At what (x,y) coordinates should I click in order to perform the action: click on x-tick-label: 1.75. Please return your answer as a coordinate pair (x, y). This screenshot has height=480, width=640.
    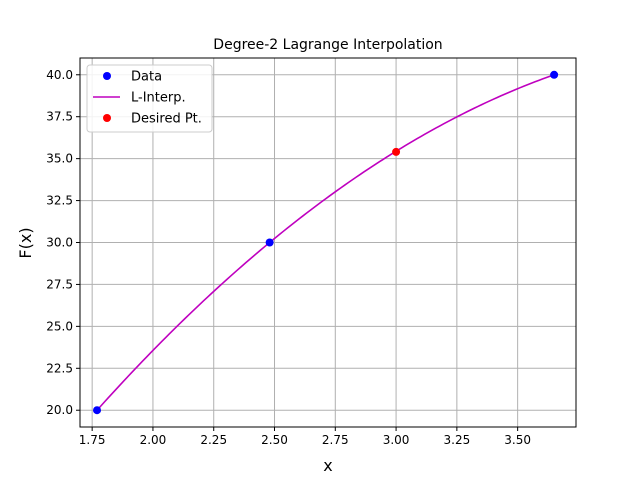
    Looking at the image, I should click on (92, 440).